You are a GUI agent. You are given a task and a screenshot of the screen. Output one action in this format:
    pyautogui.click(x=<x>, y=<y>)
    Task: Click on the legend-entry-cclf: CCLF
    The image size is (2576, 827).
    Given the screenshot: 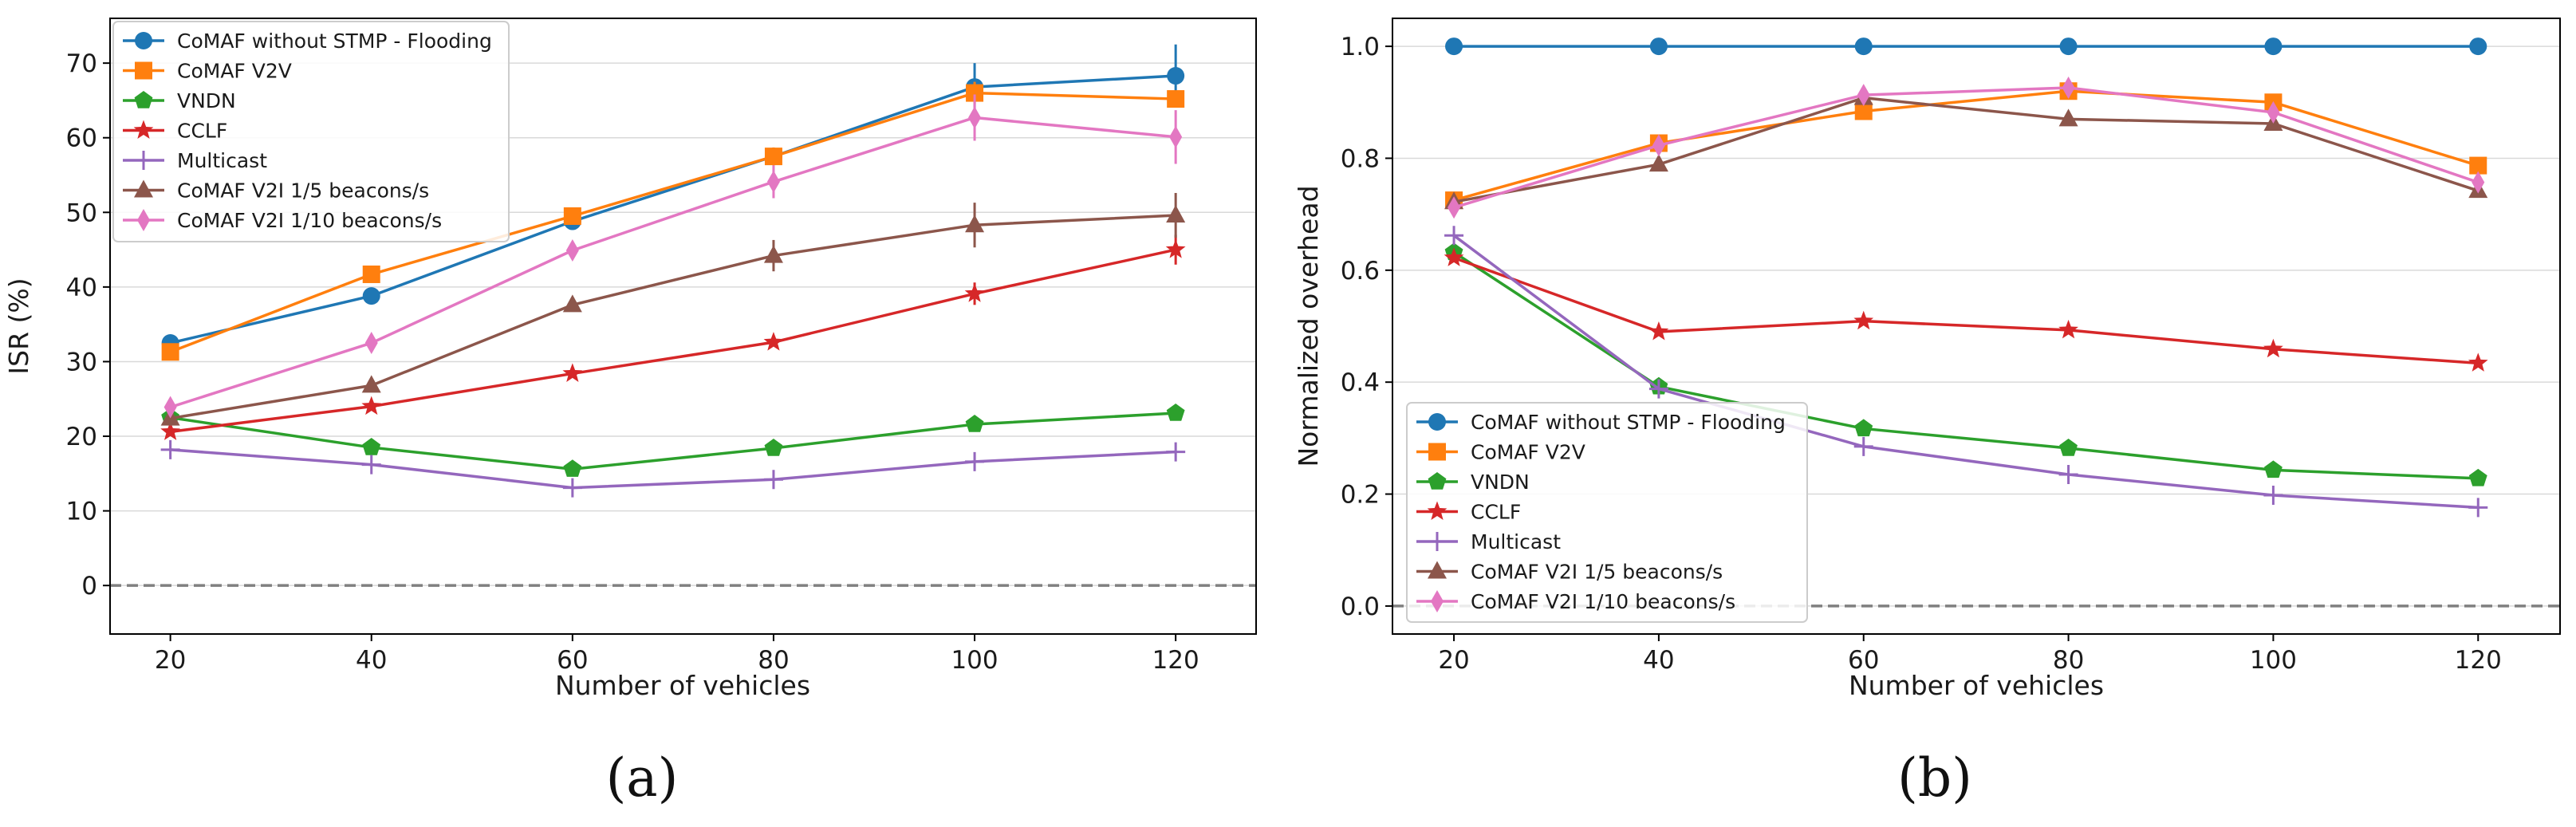 What is the action you would take?
    pyautogui.click(x=1496, y=512)
    